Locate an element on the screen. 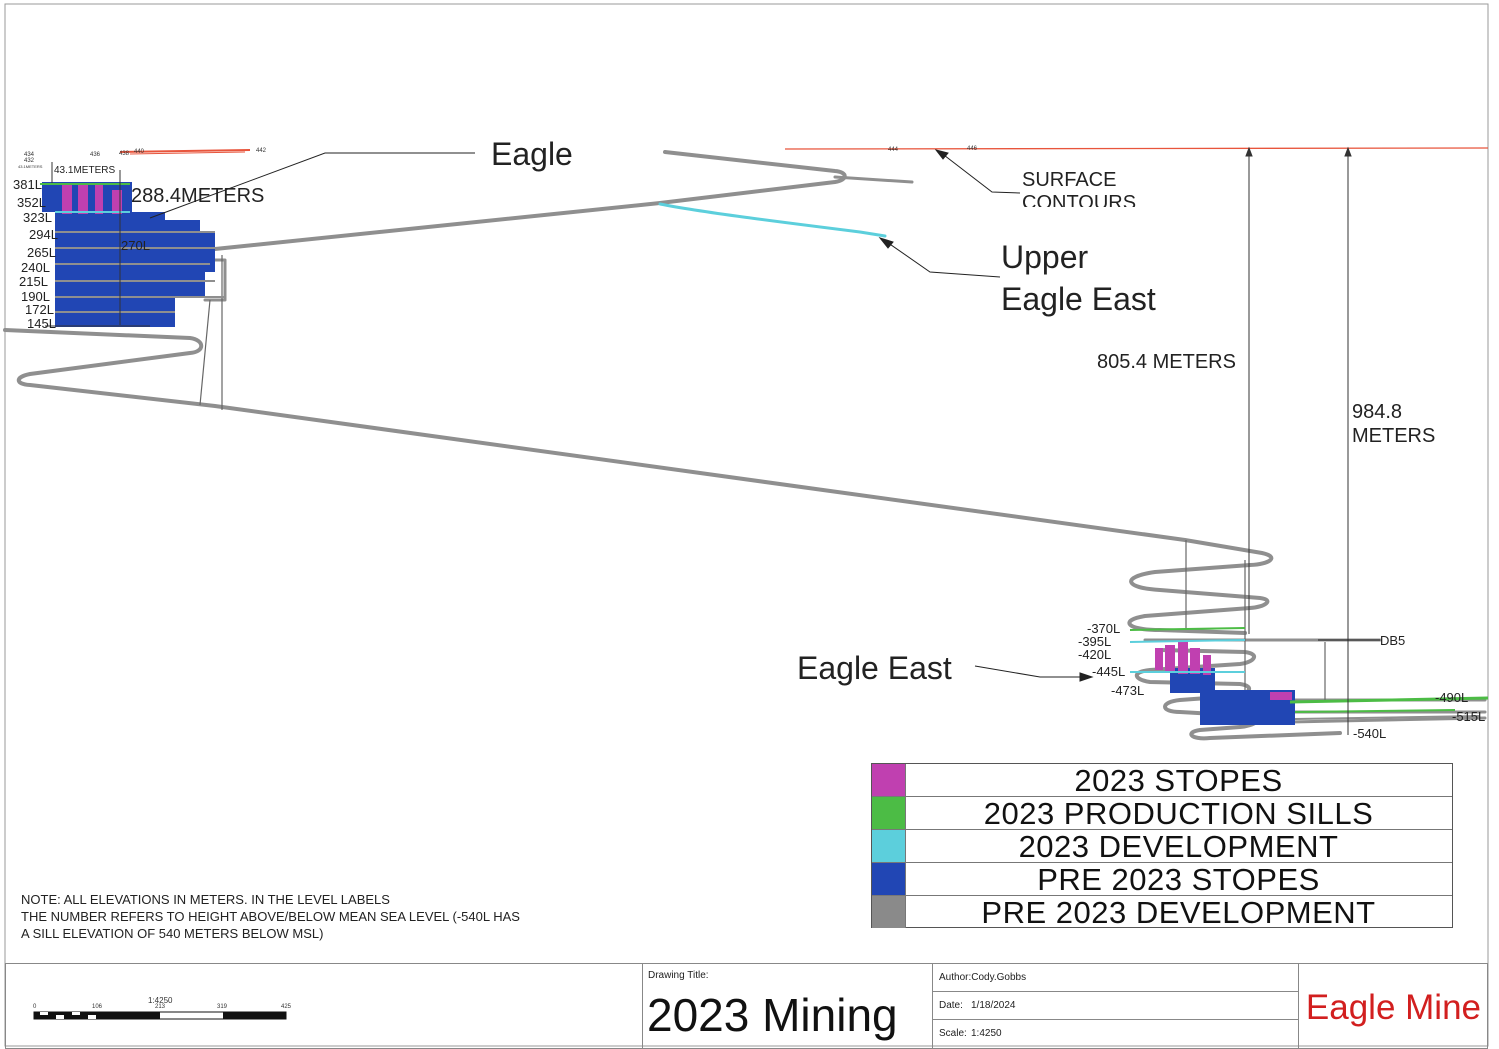 This screenshot has width=1499, height=1049. meta-row-date: Date: 1/18/2024 is located at coordinates (1115, 1006).